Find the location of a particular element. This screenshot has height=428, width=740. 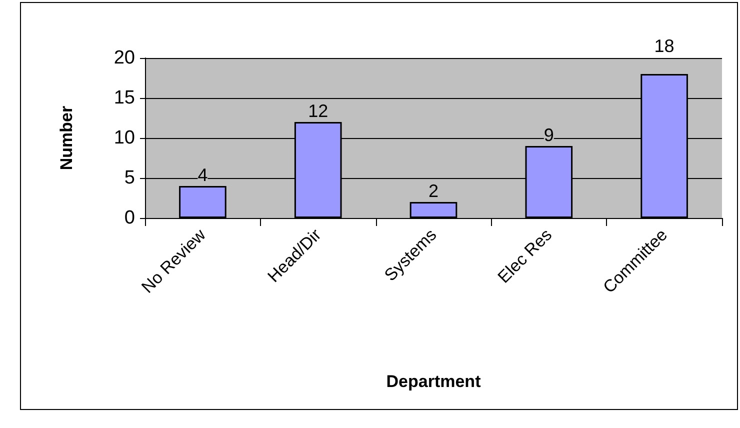

x-axis-title: Department is located at coordinates (434, 381).